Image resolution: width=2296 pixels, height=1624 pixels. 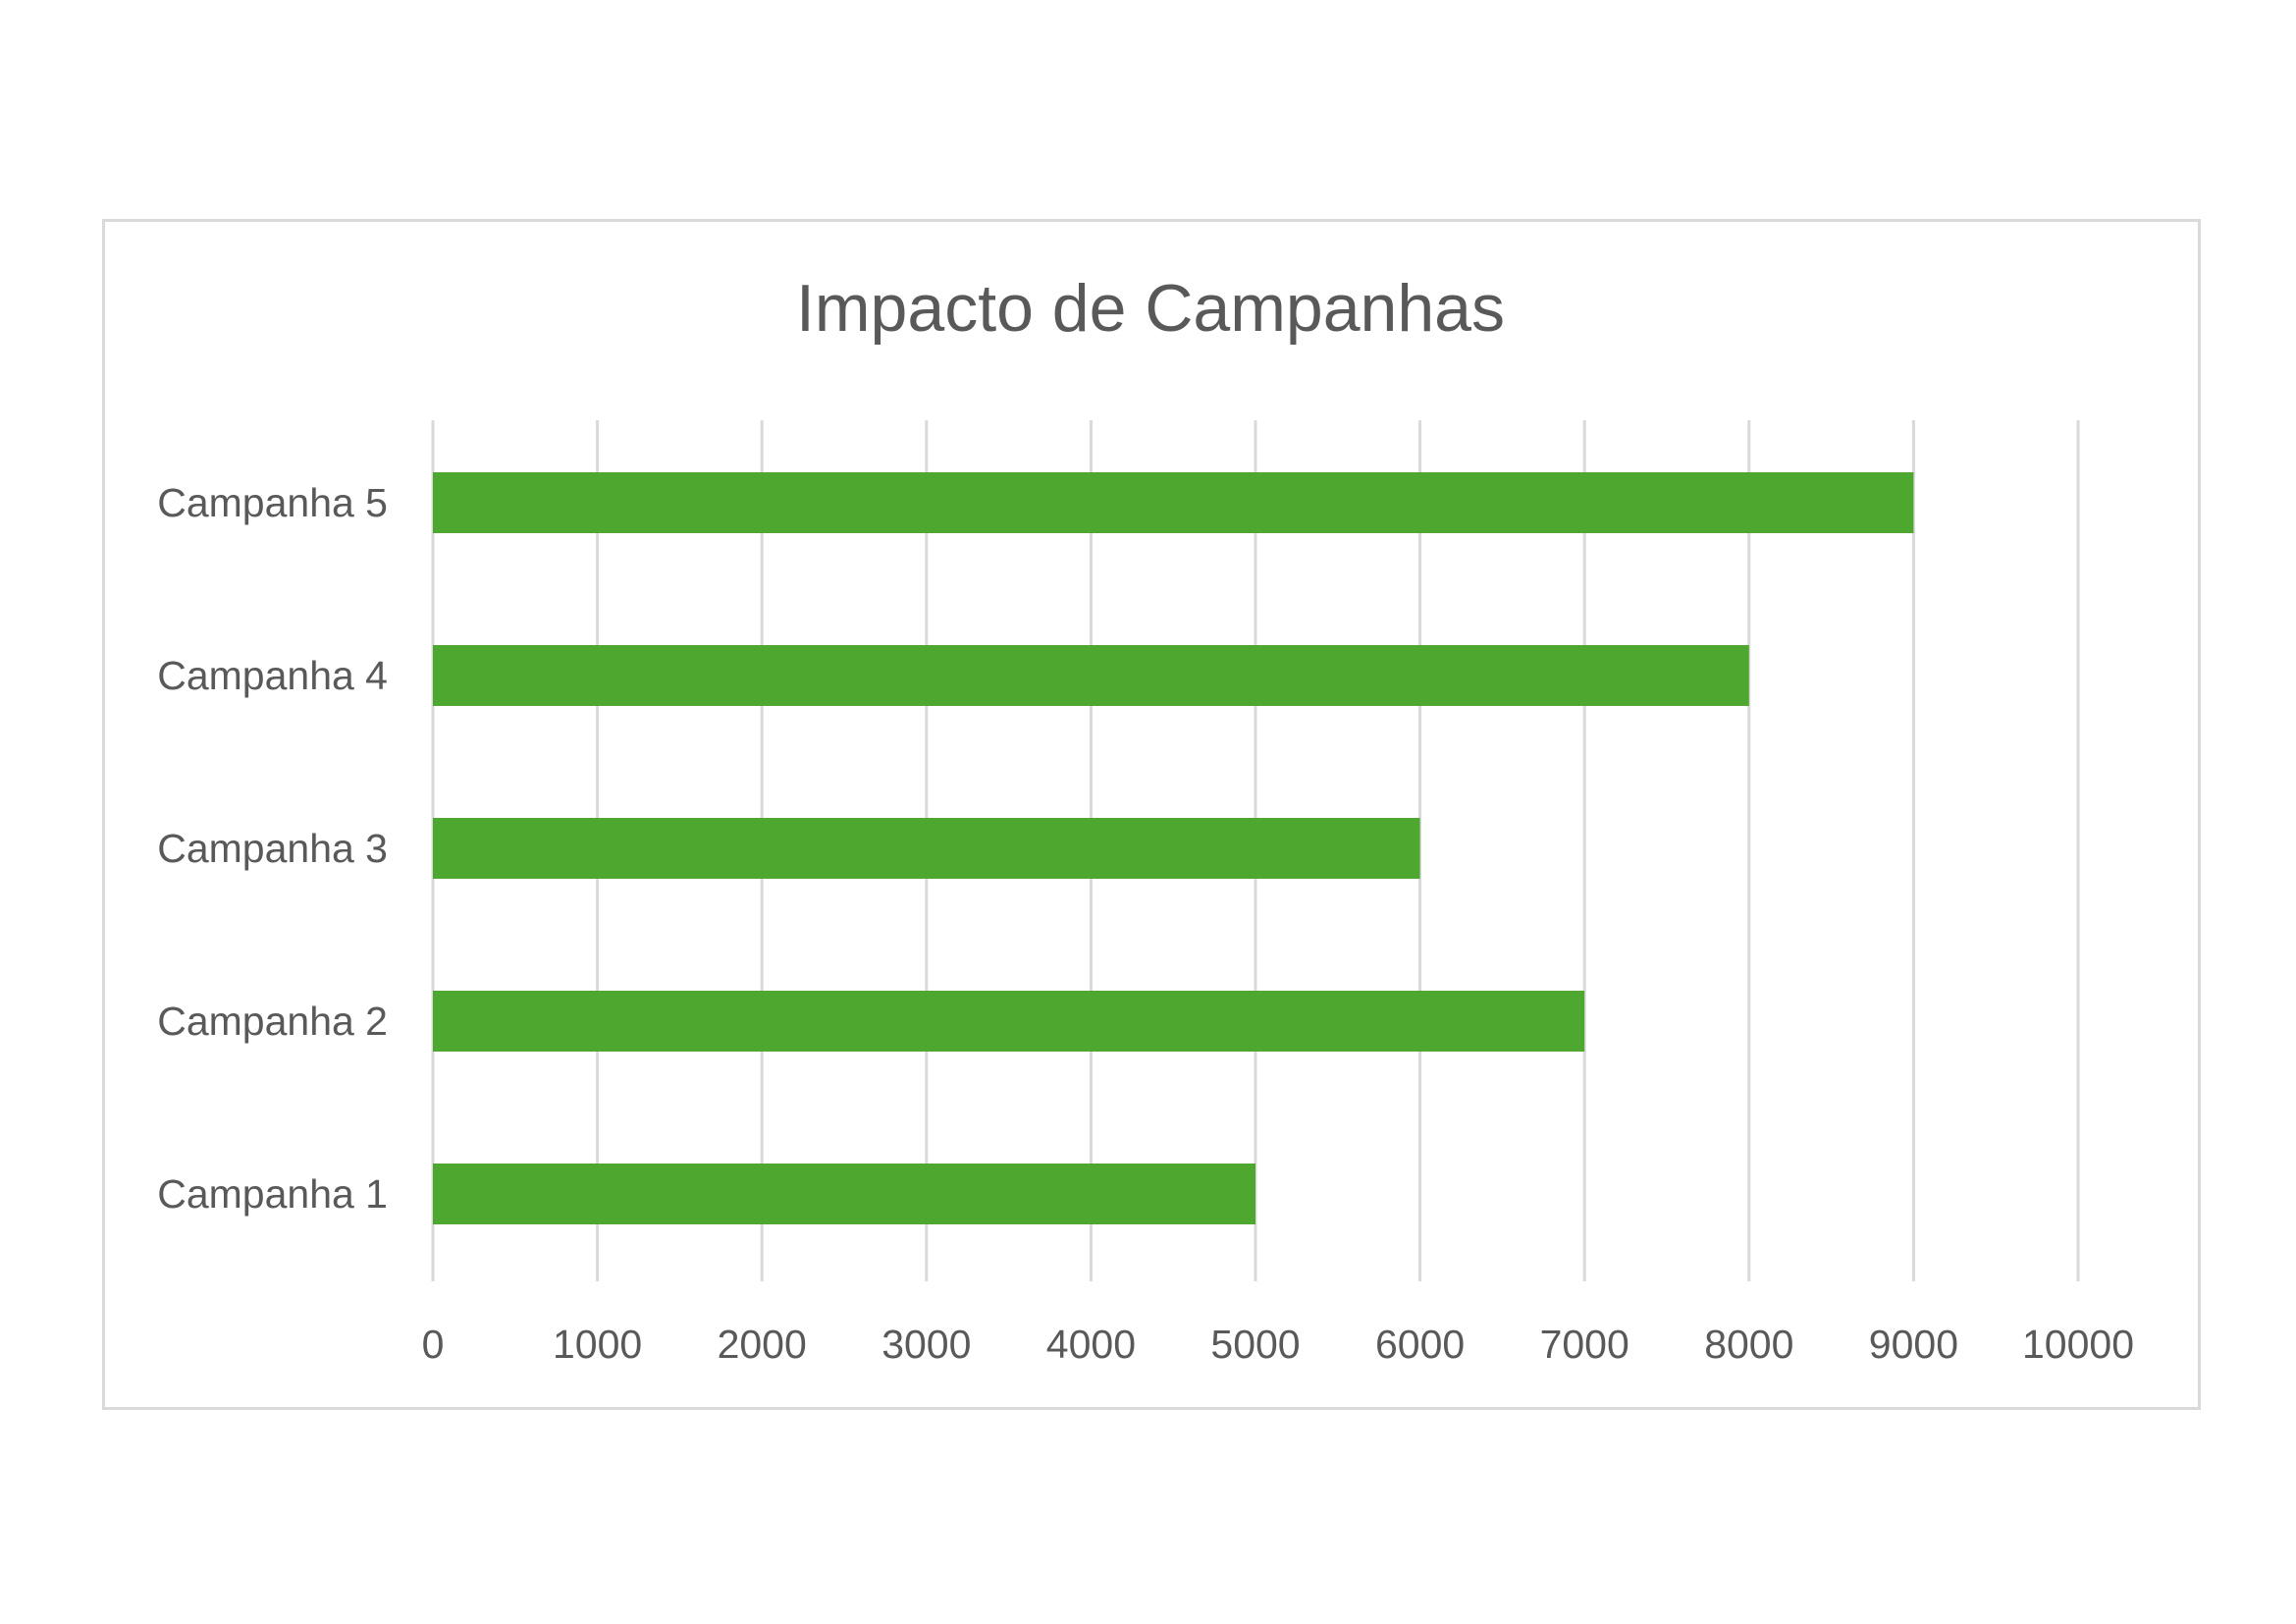 What do you see at coordinates (272, 675) in the screenshot?
I see `category-label: Campanha 4` at bounding box center [272, 675].